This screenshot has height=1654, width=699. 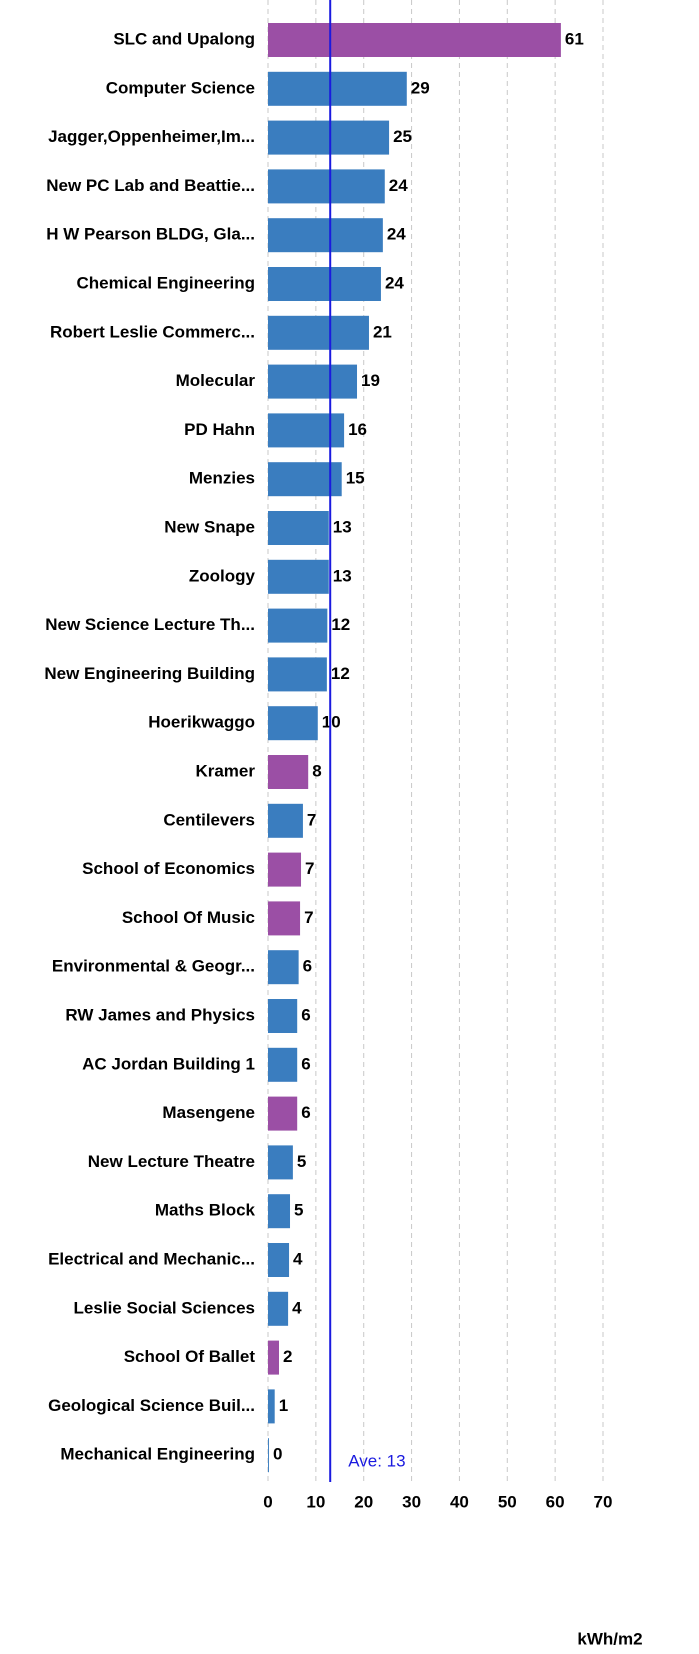 I want to click on value-label: 16, so click(x=357, y=429).